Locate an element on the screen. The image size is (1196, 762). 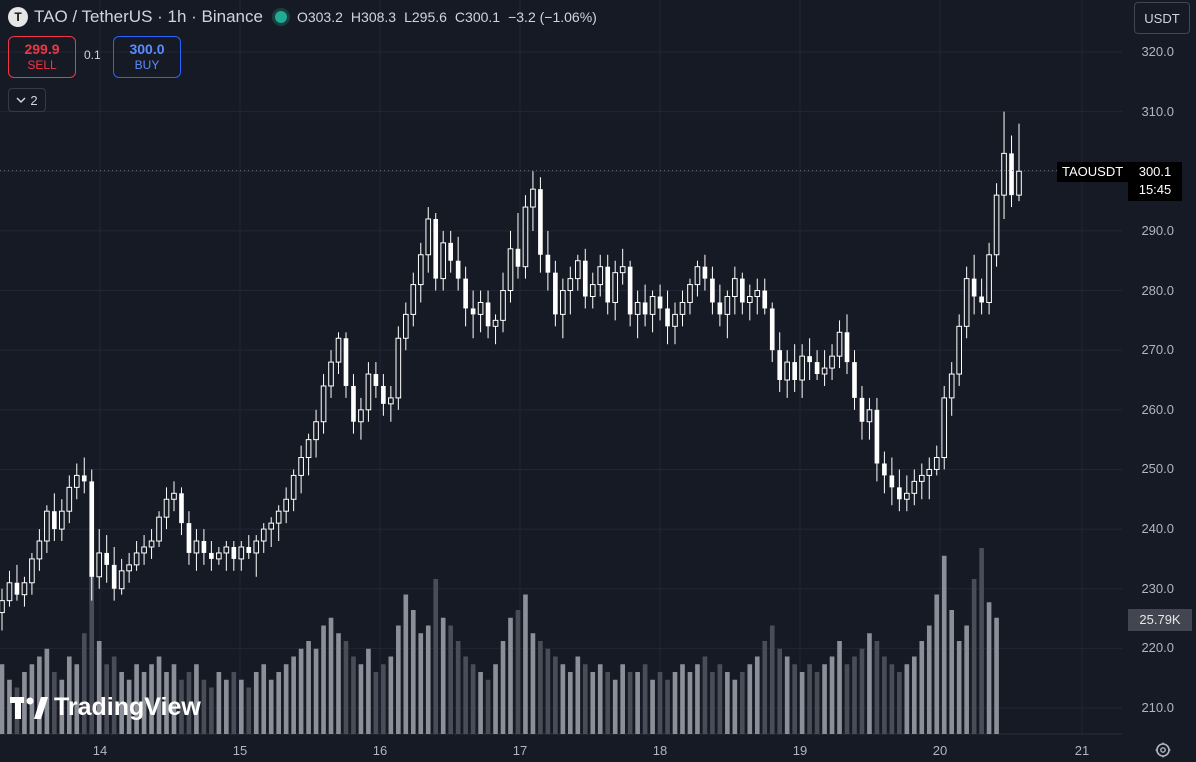
buy-button: 300.0 BUY is located at coordinates (147, 57).